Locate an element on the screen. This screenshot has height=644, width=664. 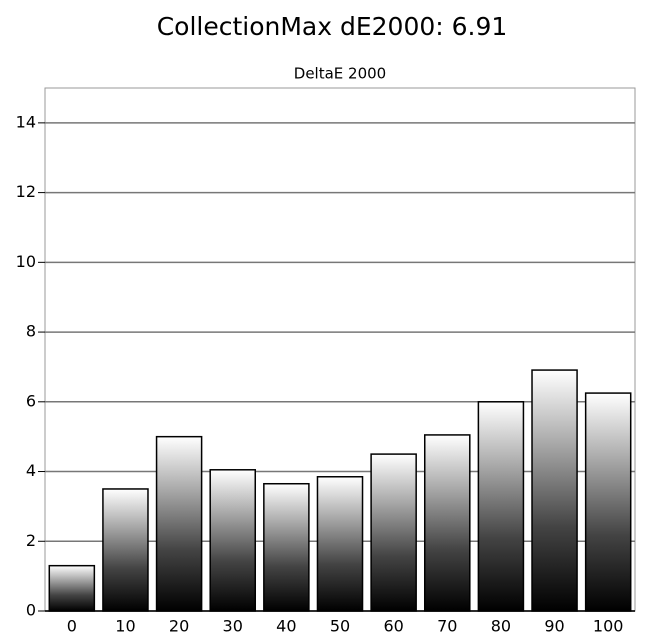
x-tick-label: 60 is located at coordinates (393, 626).